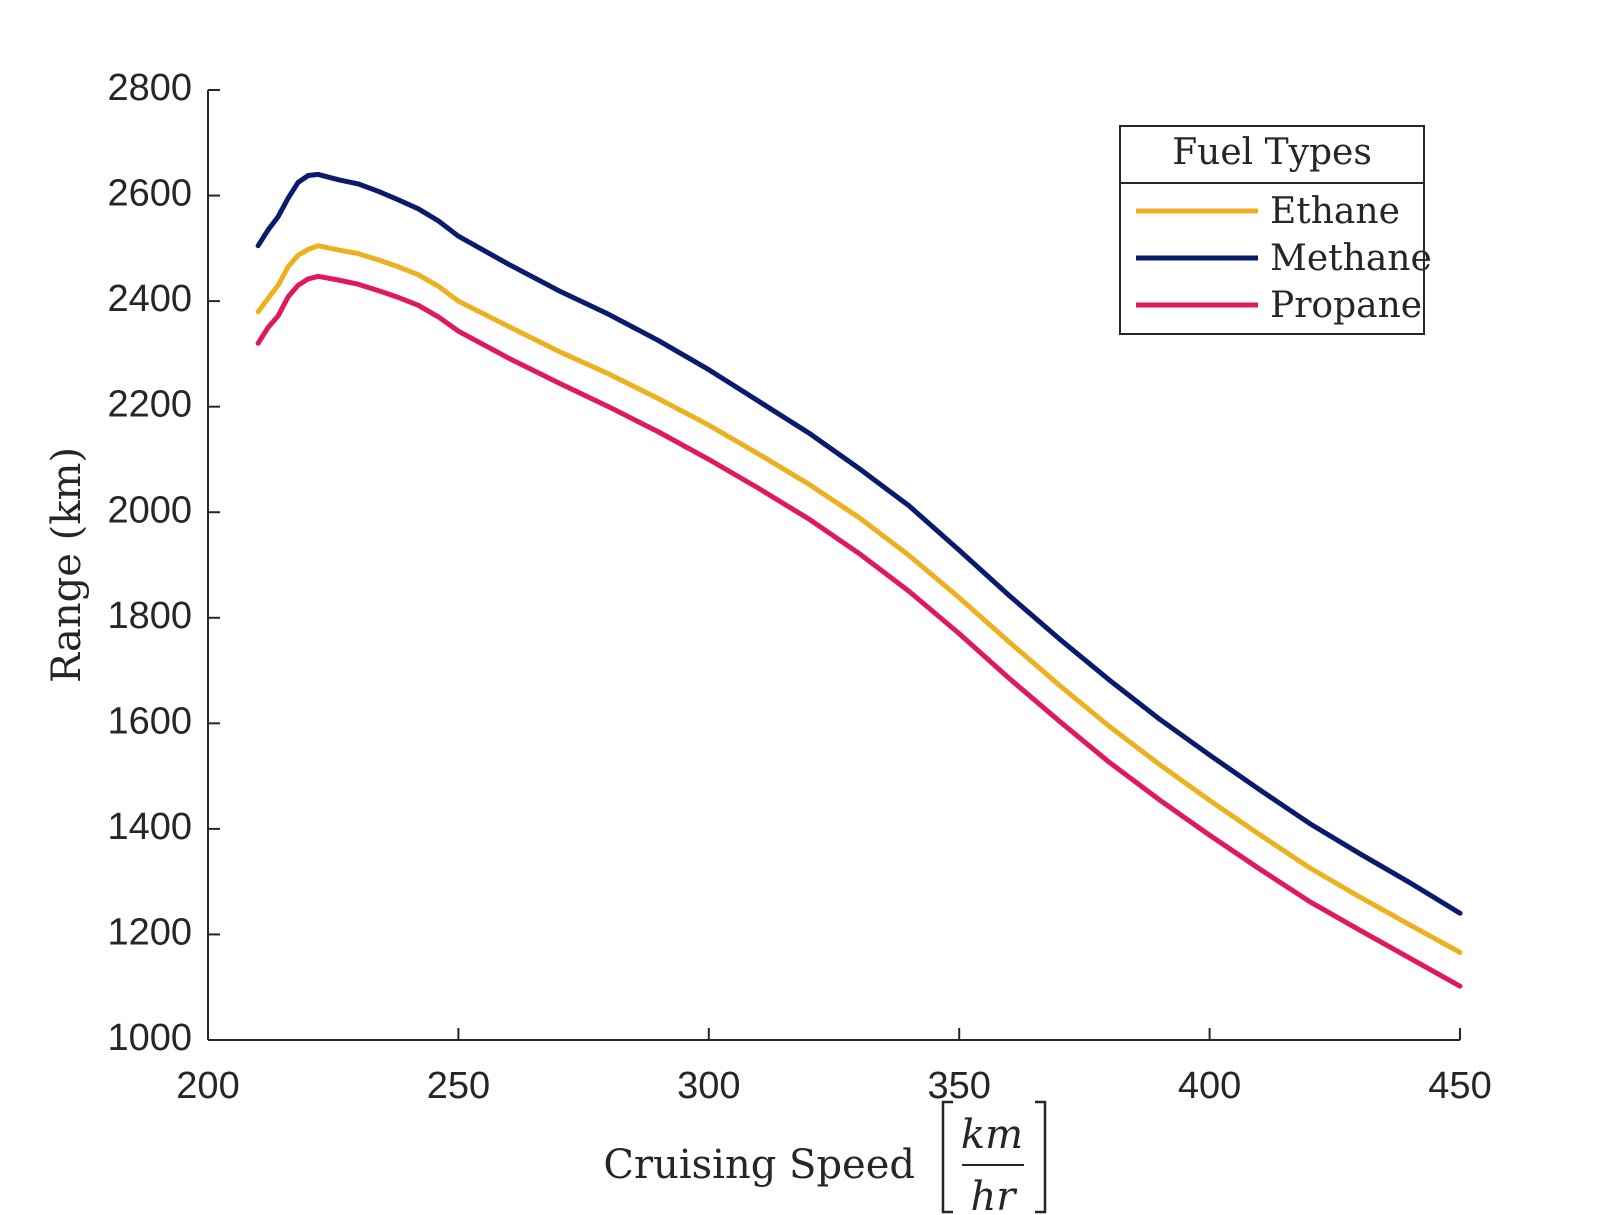 This screenshot has width=1602, height=1215. What do you see at coordinates (708, 1086) in the screenshot?
I see `x-tick-label: 300` at bounding box center [708, 1086].